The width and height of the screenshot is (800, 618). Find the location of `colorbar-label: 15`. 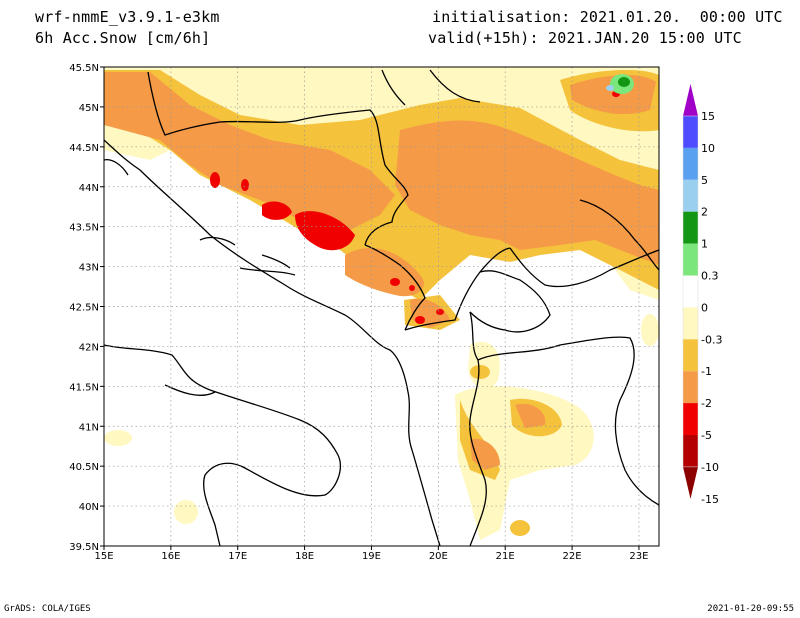

colorbar-label: 15 is located at coordinates (708, 116).